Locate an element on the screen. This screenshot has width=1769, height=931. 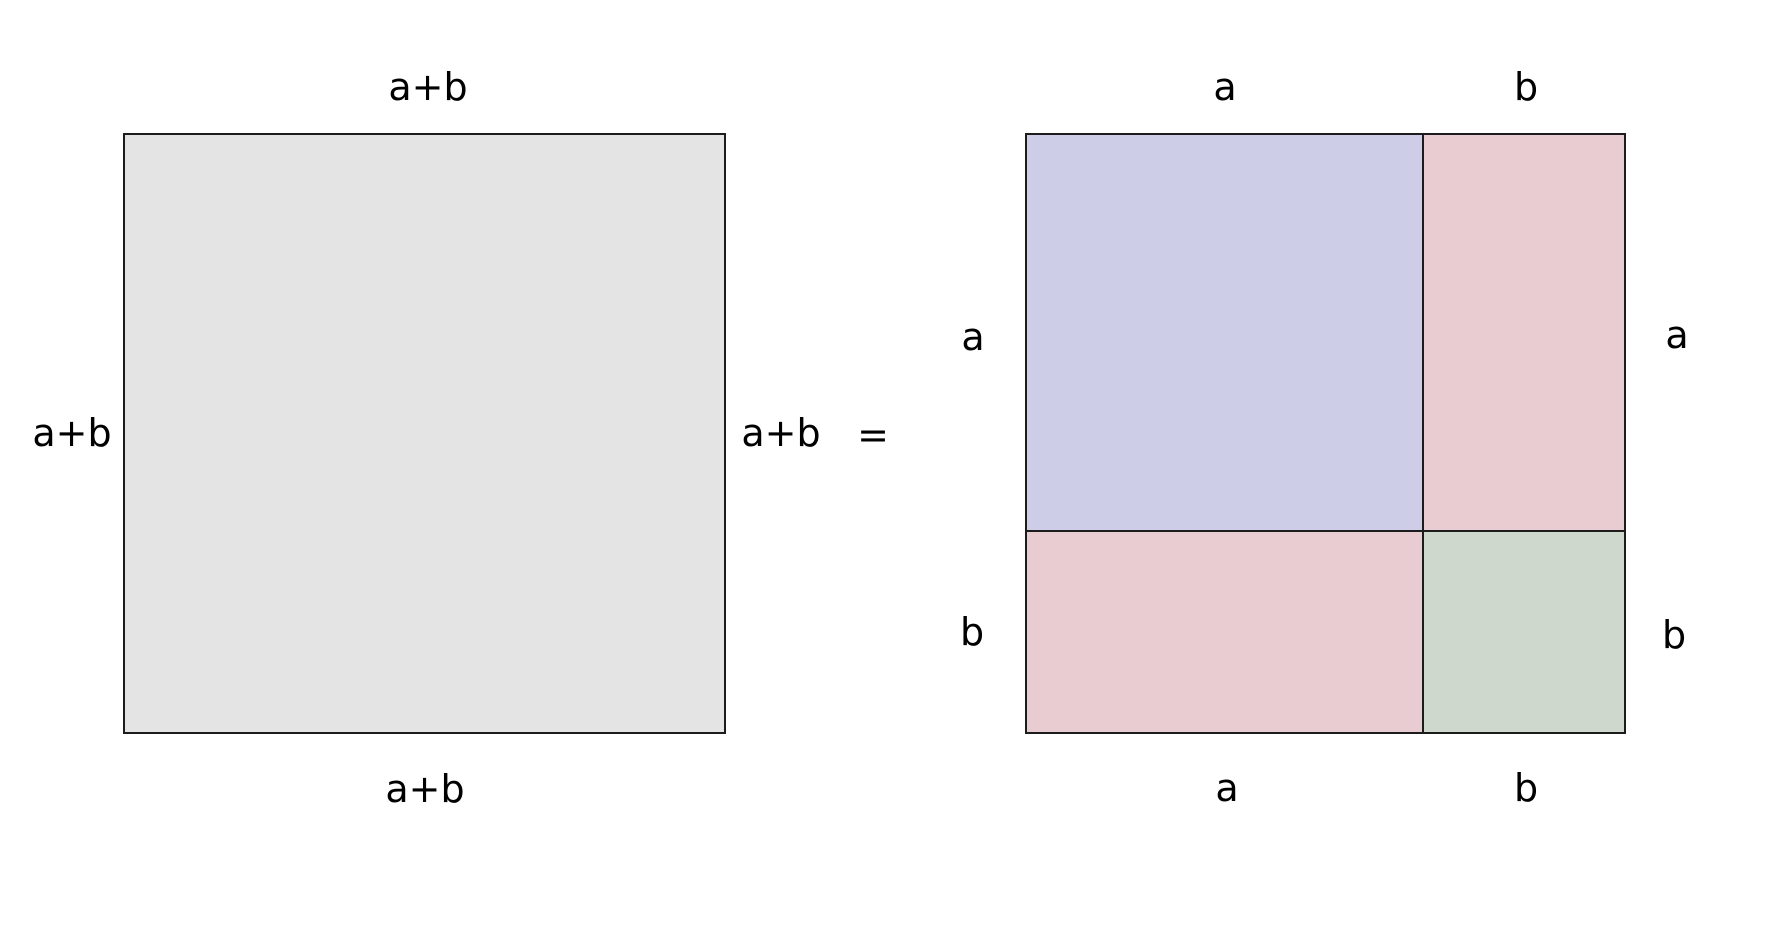
region-b-squared is located at coordinates (1524, 632).